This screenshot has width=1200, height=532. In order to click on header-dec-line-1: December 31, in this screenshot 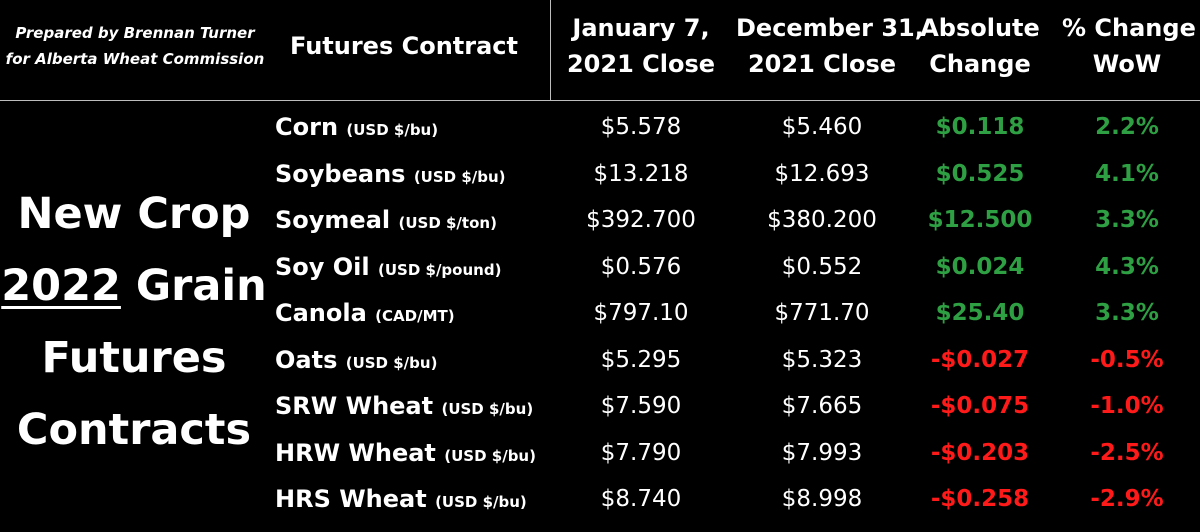, I will do `click(830, 28)`.